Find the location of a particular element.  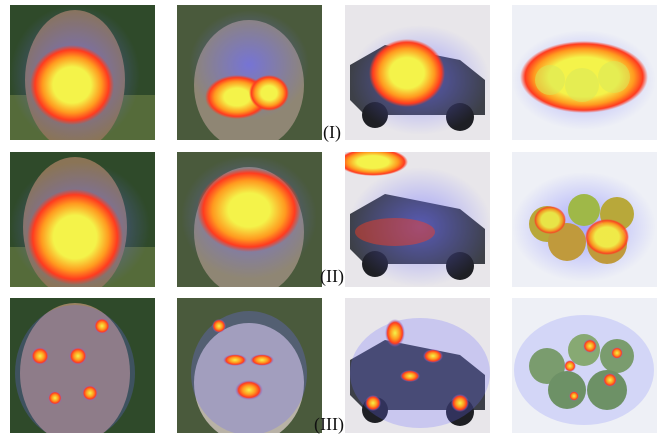

row-label-2: (II) is located at coordinates (332, 276).